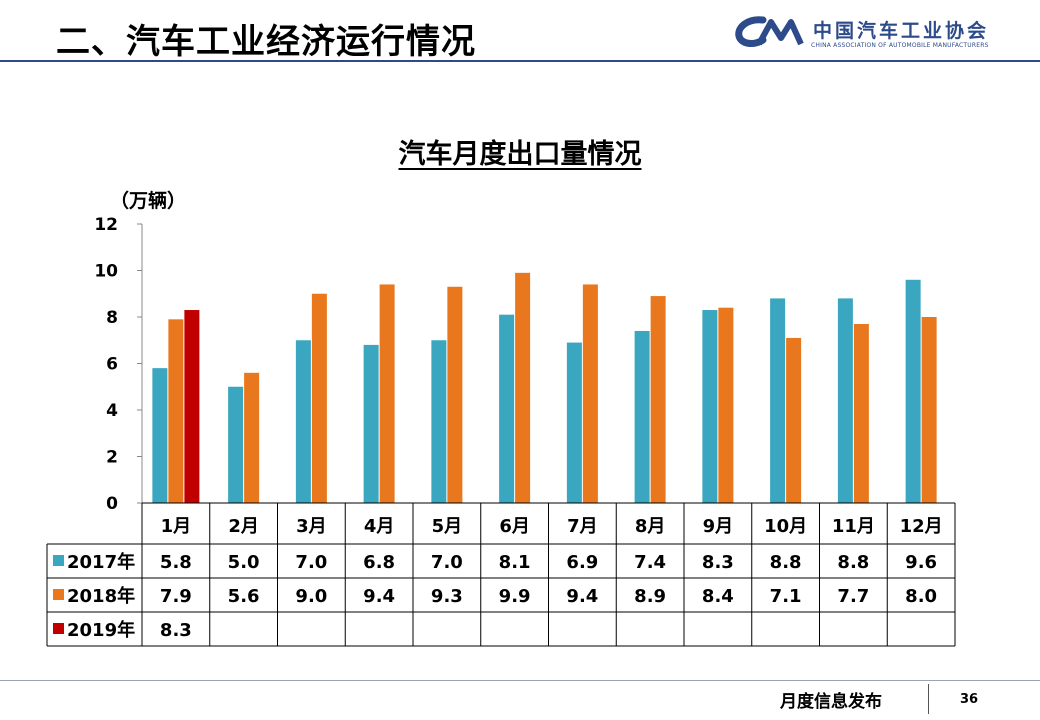  What do you see at coordinates (901, 31) in the screenshot?
I see `logo-text-cn: 中国汽车工业协会` at bounding box center [901, 31].